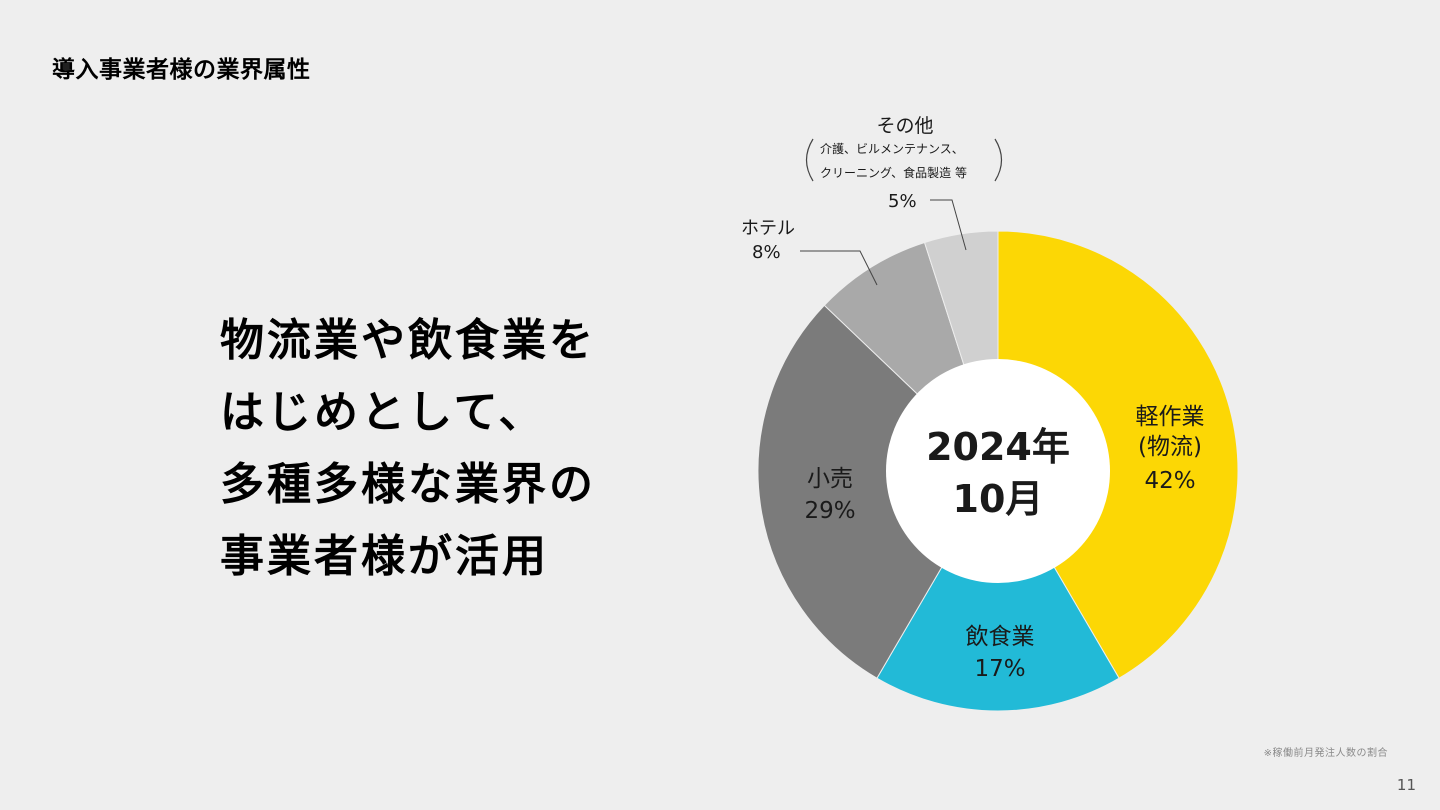  I want to click on leader-line-hotel, so click(839, 268).